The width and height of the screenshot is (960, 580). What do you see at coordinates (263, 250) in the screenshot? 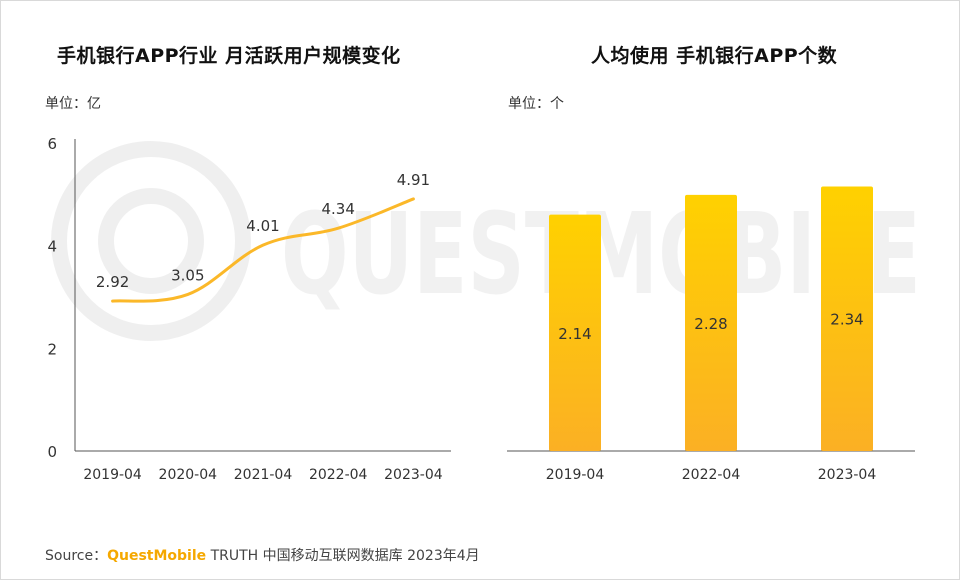
I see `series-line` at bounding box center [263, 250].